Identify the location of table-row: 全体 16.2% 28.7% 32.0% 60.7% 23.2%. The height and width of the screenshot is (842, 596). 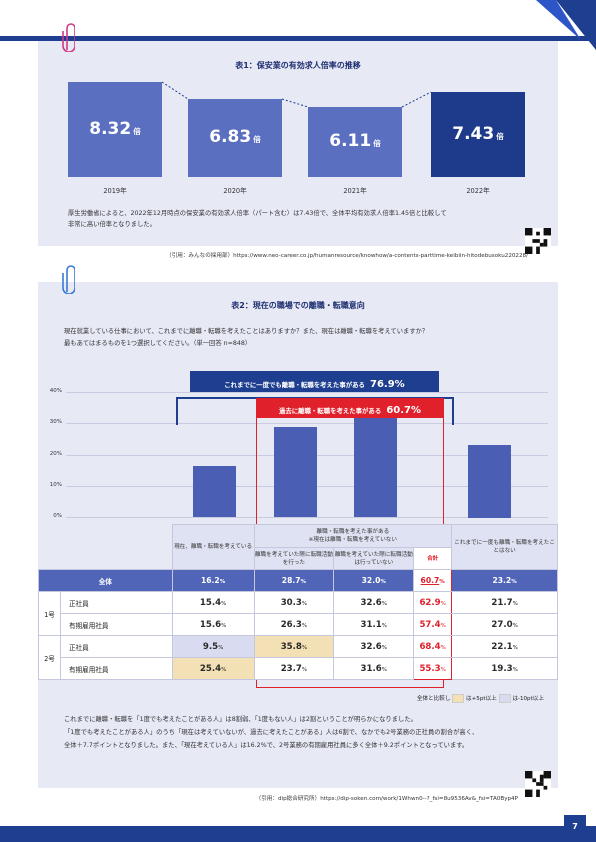
(298, 580).